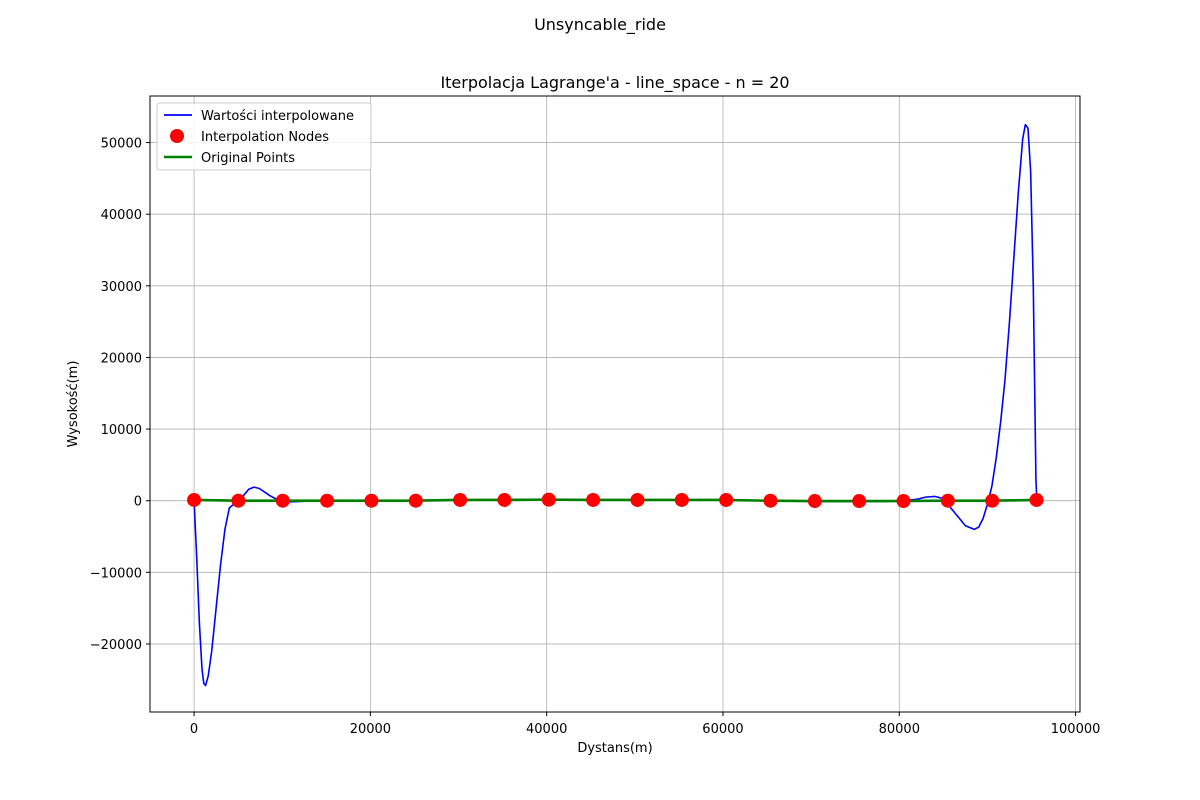 This screenshot has height=800, width=1200. Describe the element at coordinates (1076, 729) in the screenshot. I see `x-tick-label: 100000` at that location.